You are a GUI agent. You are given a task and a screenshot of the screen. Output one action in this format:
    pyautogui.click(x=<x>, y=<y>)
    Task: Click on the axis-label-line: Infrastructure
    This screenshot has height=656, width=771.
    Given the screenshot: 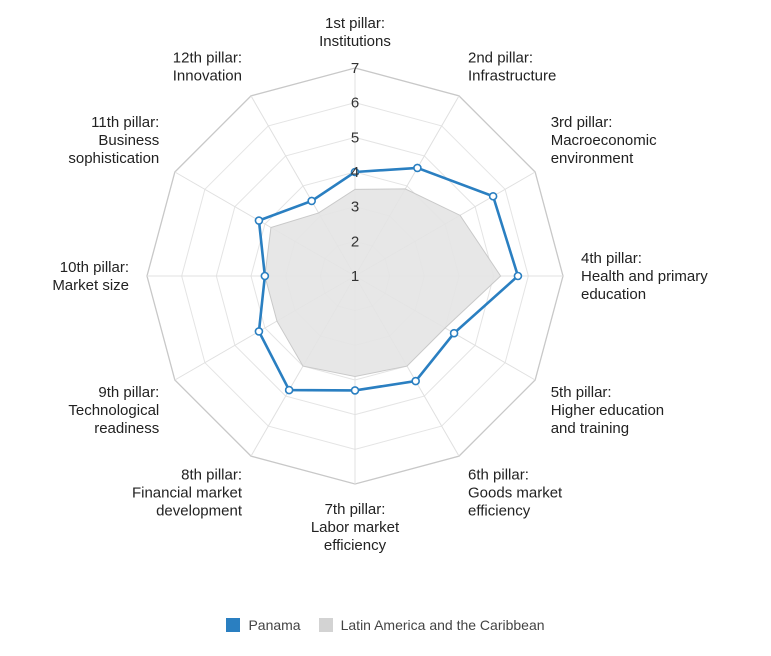 What is the action you would take?
    pyautogui.click(x=512, y=75)
    